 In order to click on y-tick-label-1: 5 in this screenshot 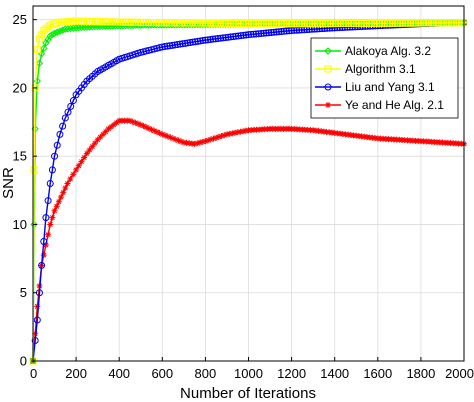, I will do `click(23, 292)`.